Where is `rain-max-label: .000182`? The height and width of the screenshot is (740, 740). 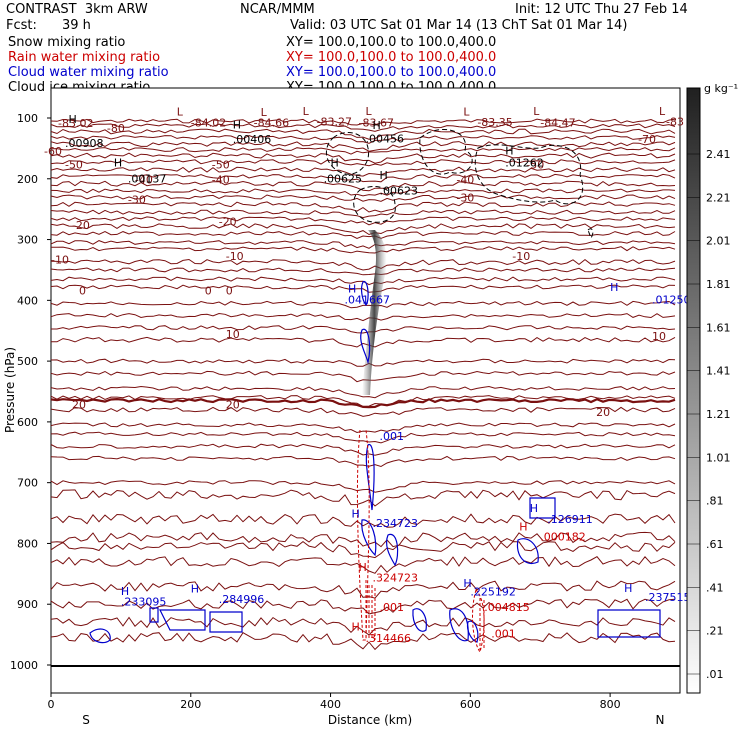 rain-max-label: .000182 is located at coordinates (563, 536).